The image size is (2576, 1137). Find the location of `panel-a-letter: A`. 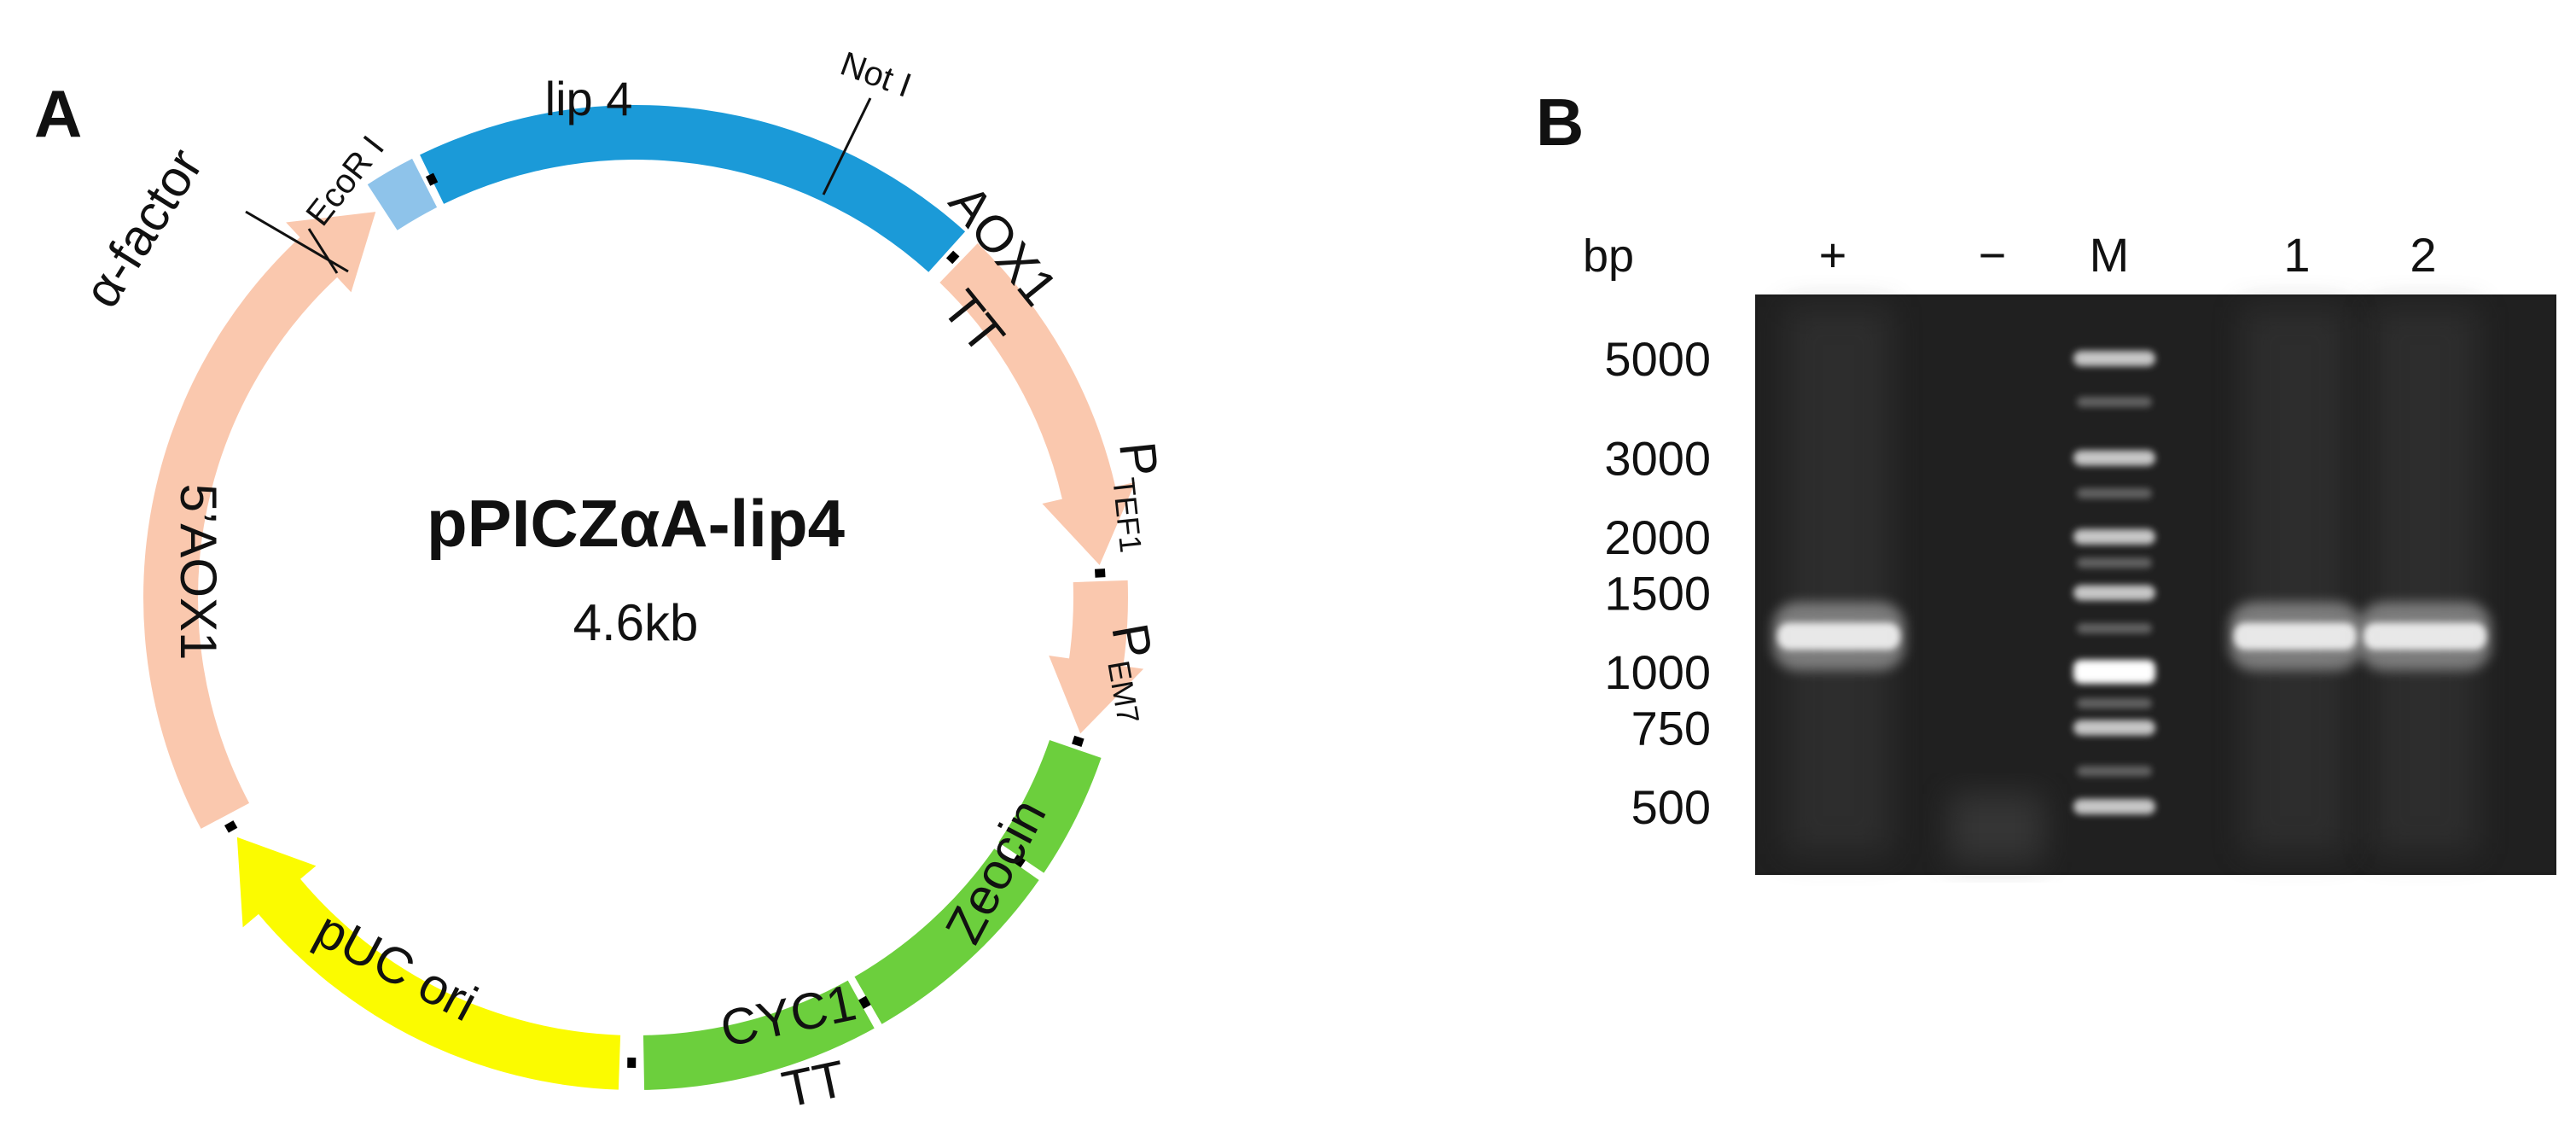

panel-a-letter: A is located at coordinates (58, 114).